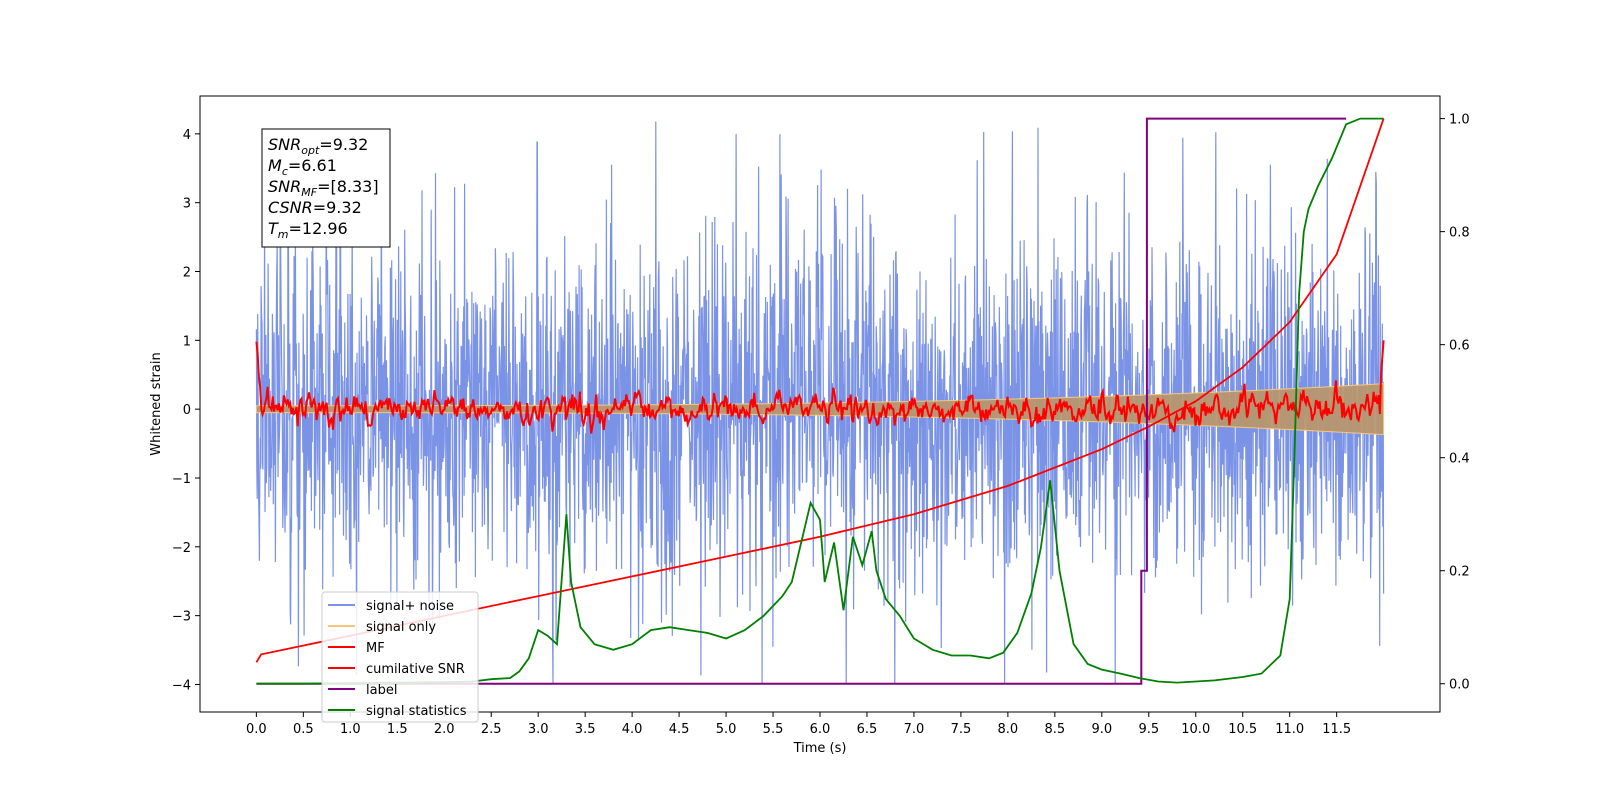 Image resolution: width=1600 pixels, height=800 pixels. What do you see at coordinates (181, 548) in the screenshot?
I see `y-tick-label: −2` at bounding box center [181, 548].